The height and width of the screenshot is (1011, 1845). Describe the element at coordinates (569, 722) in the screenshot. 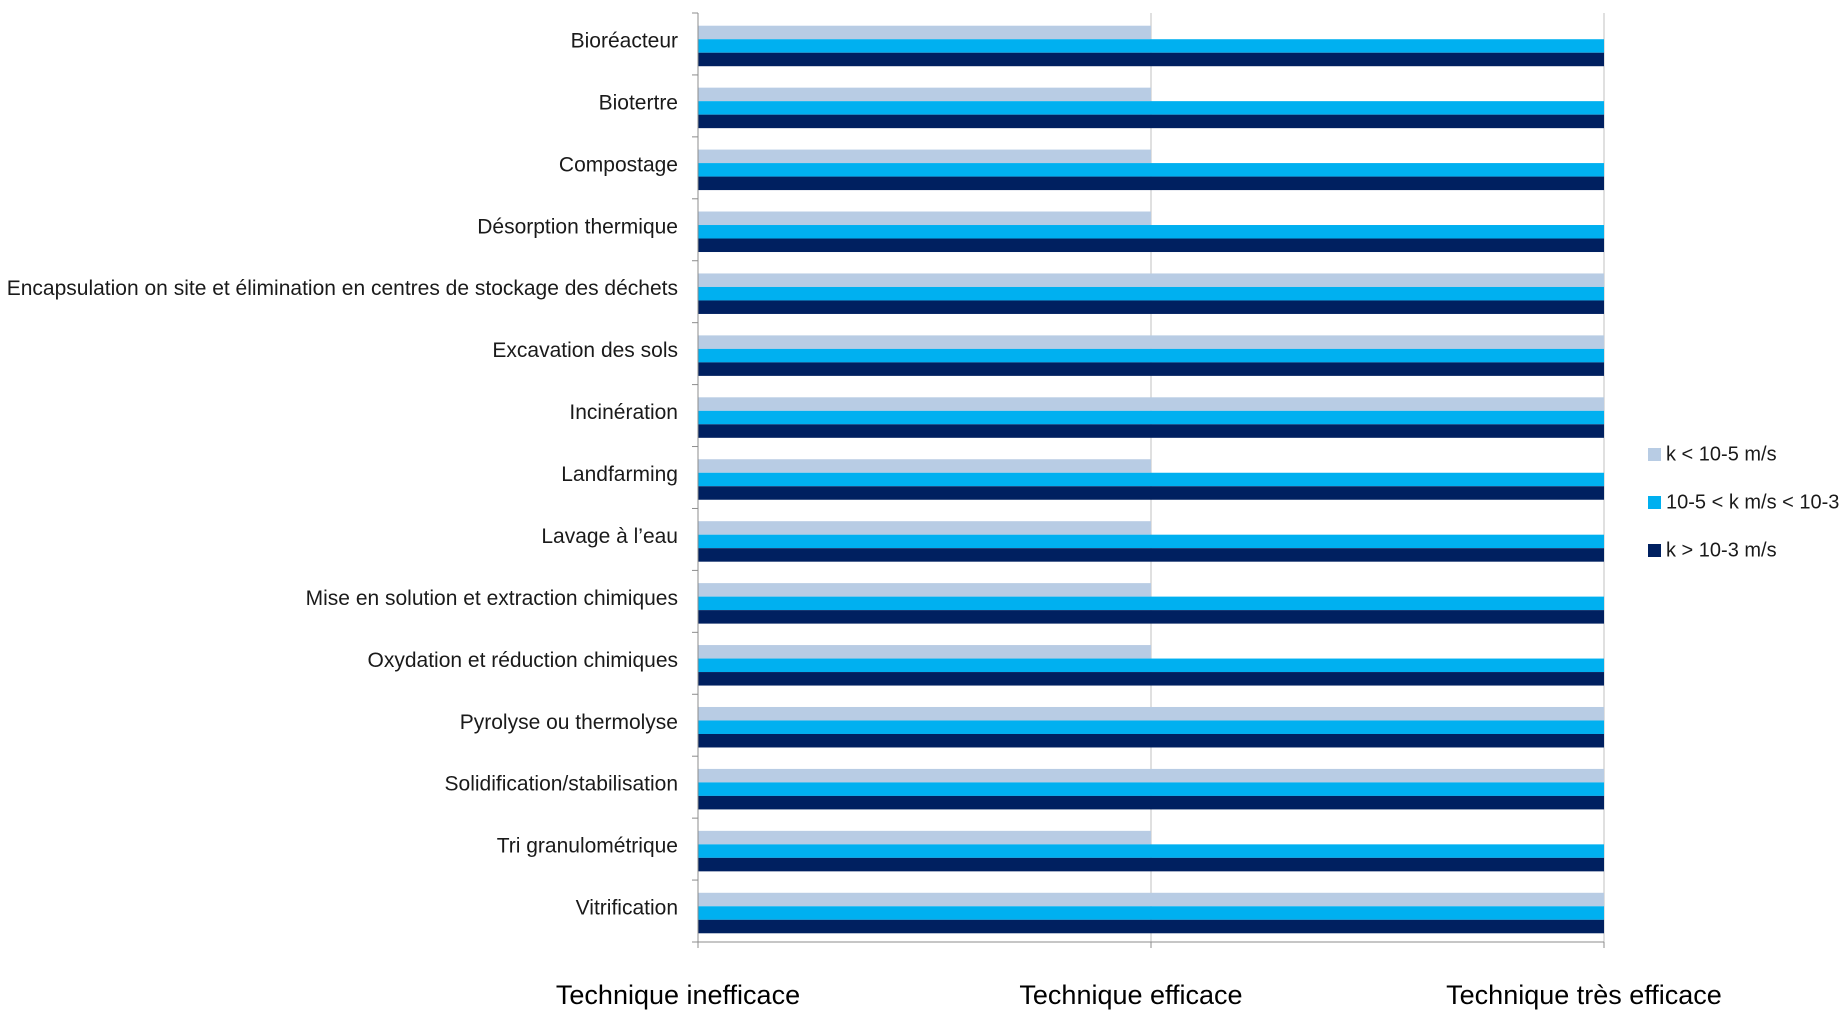

I see `category-label: Pyrolyse ou thermolyse` at that location.